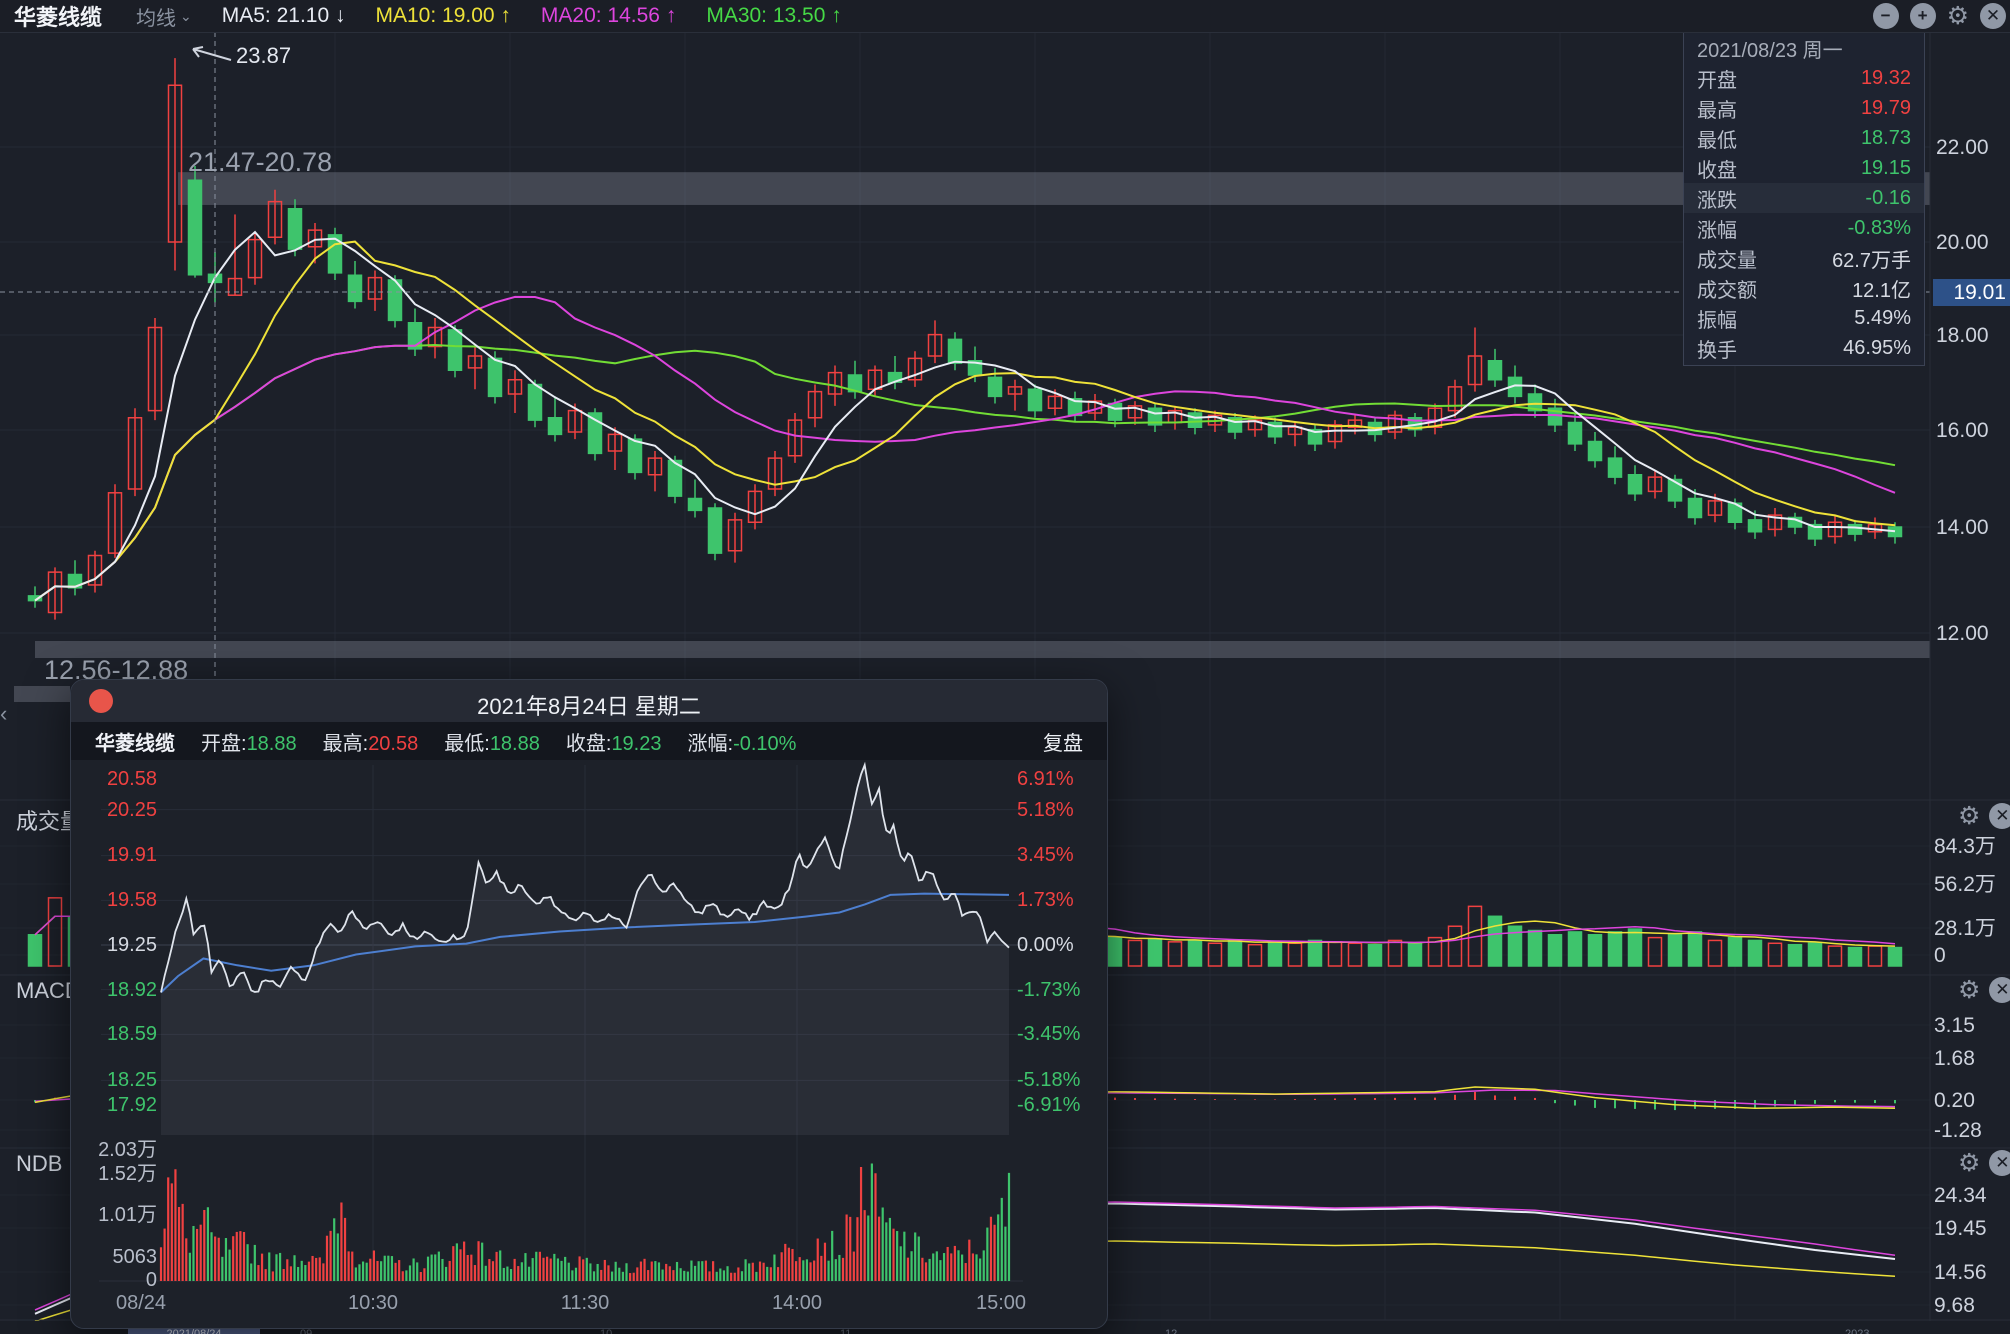 This screenshot has width=2010, height=1334. I want to click on stock-title: 华菱线缆, so click(58, 17).